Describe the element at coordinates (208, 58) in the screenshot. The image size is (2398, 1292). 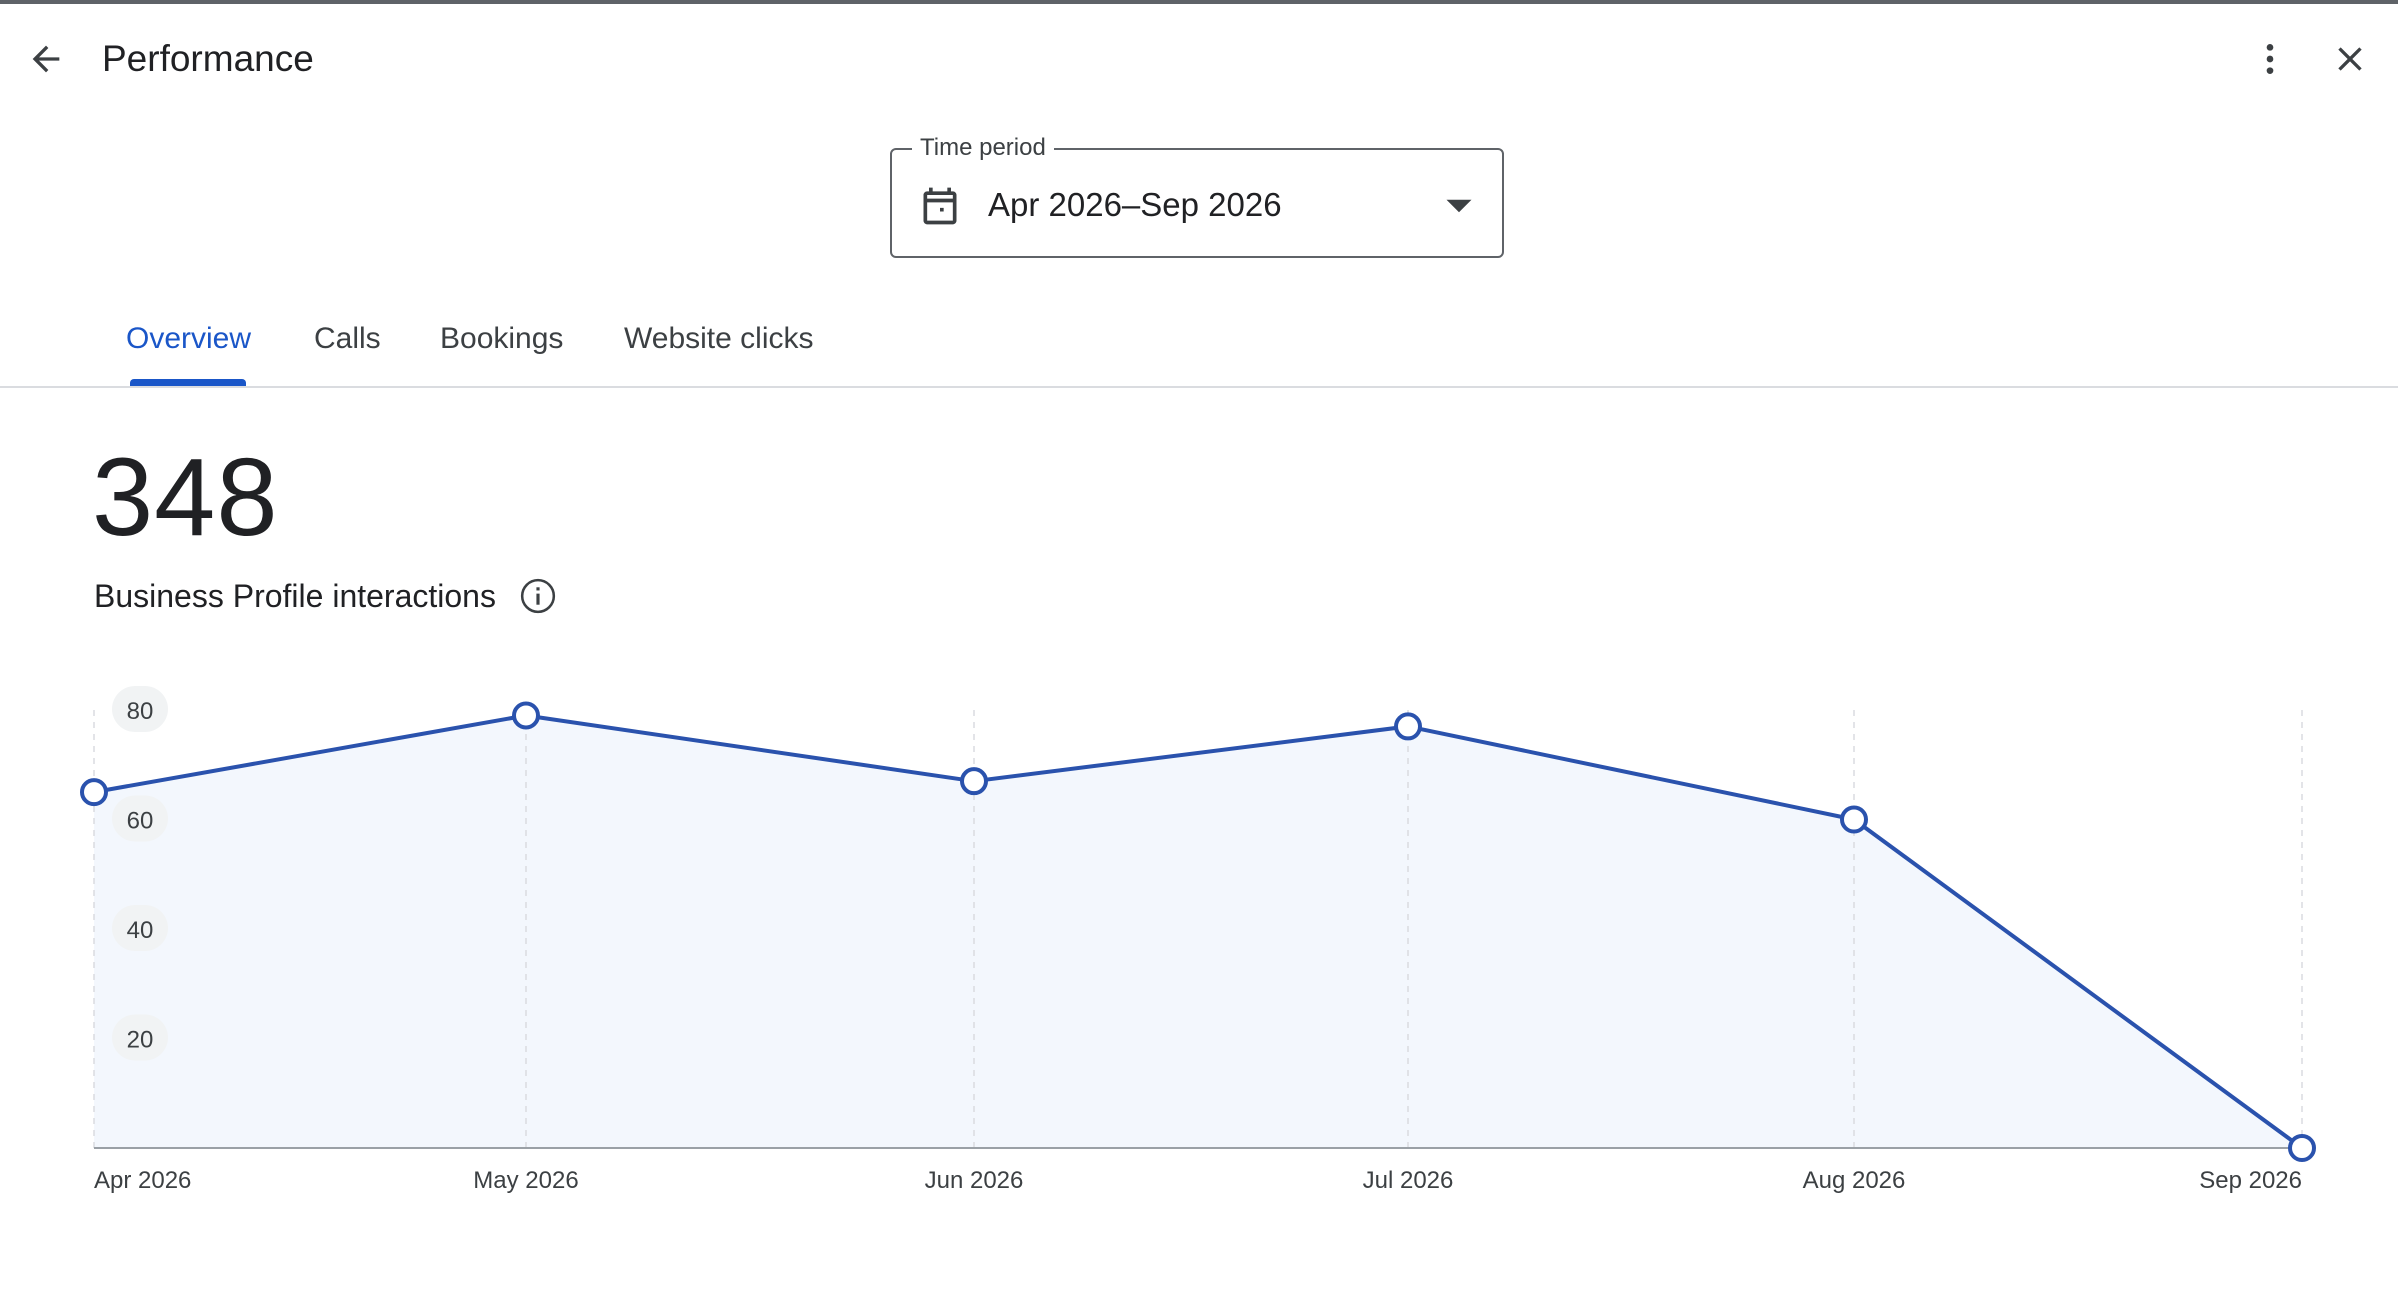
I see `page-title: Performance` at that location.